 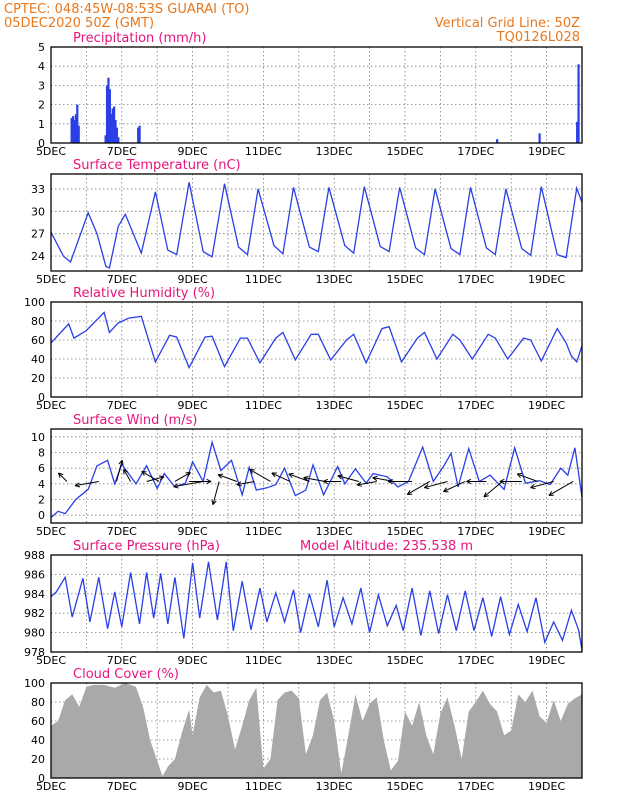 I want to click on model-code: TQ0126L028, so click(x=538, y=37).